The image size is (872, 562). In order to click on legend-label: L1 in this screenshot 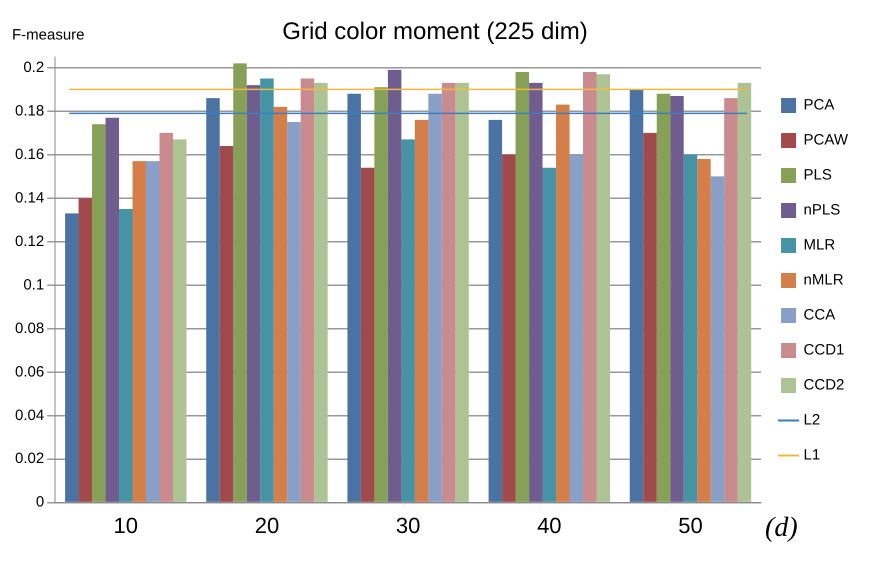, I will do `click(812, 455)`.